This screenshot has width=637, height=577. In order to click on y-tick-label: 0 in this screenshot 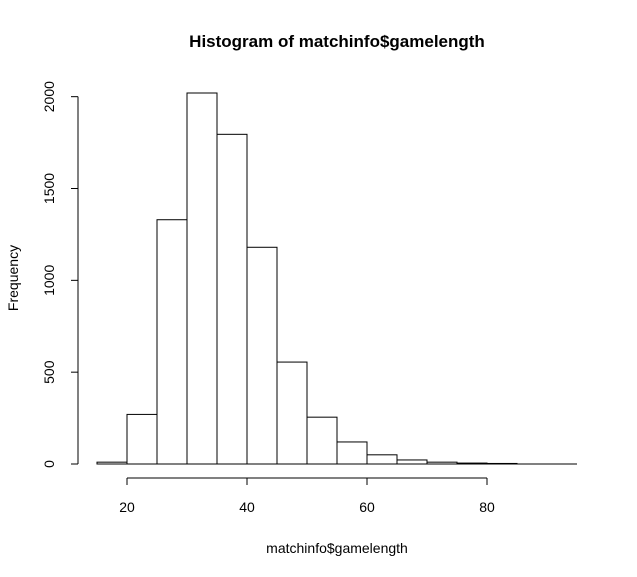, I will do `click(49, 464)`.